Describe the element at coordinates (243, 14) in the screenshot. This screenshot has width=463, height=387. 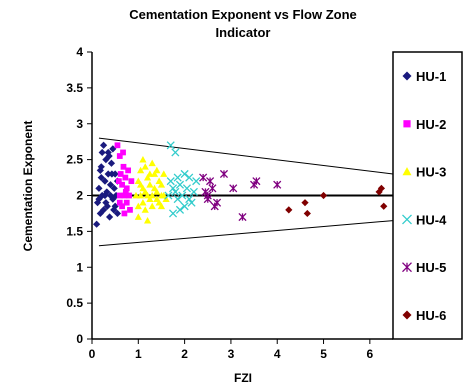
I see `chart-title-line-1: Cementation Exponent vs Flow Zone` at that location.